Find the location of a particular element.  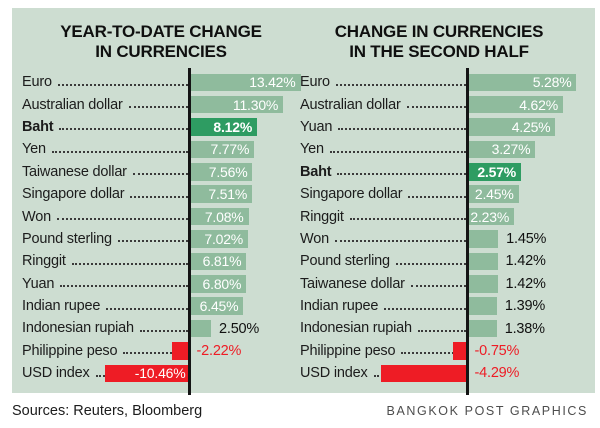

value-label: 2.50% is located at coordinates (239, 328).